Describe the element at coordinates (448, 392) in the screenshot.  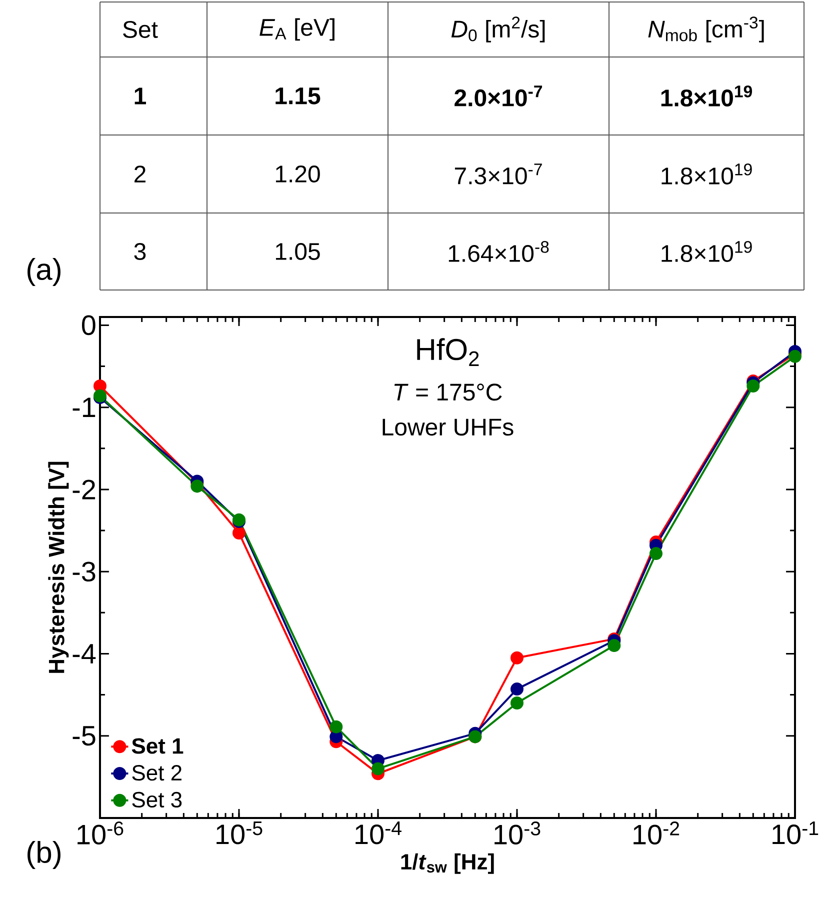
I see `annotation: T = 175°C` at that location.